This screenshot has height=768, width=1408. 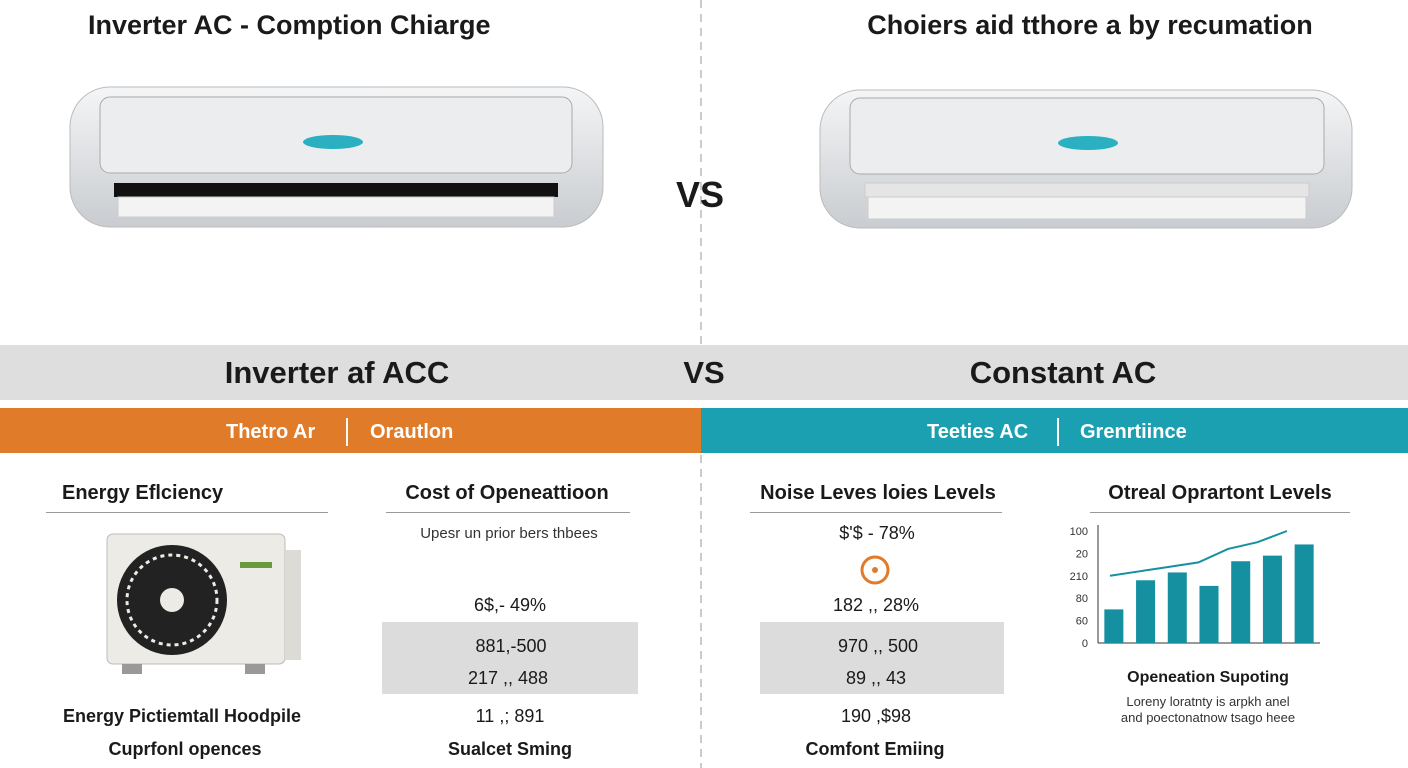 I want to click on heading: Noise Leves loies Levels, so click(x=878, y=493).